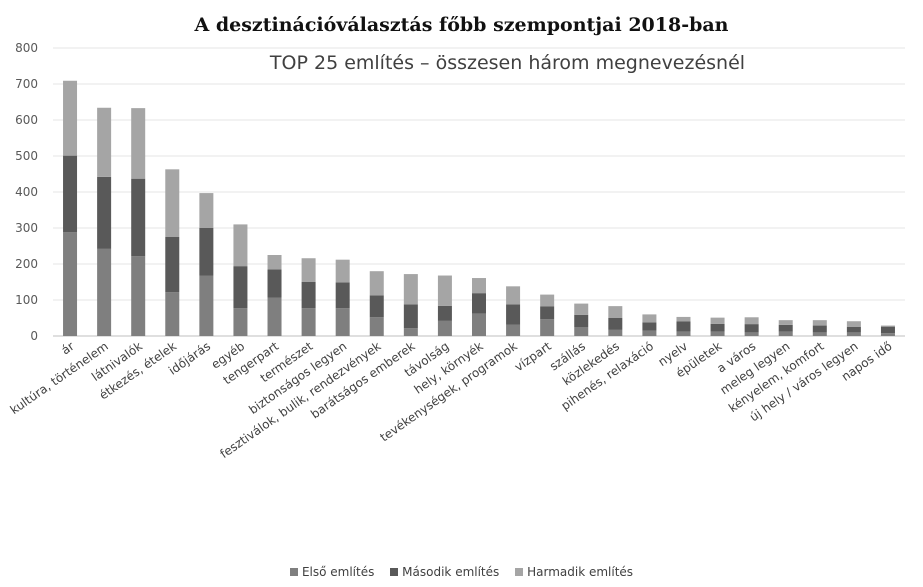  I want to click on x-tick-label: ár, so click(68, 348).